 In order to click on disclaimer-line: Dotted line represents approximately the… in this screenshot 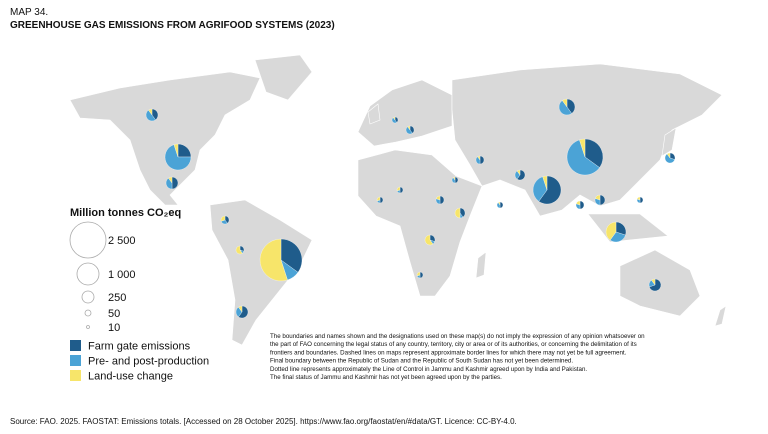, I will do `click(428, 369)`.